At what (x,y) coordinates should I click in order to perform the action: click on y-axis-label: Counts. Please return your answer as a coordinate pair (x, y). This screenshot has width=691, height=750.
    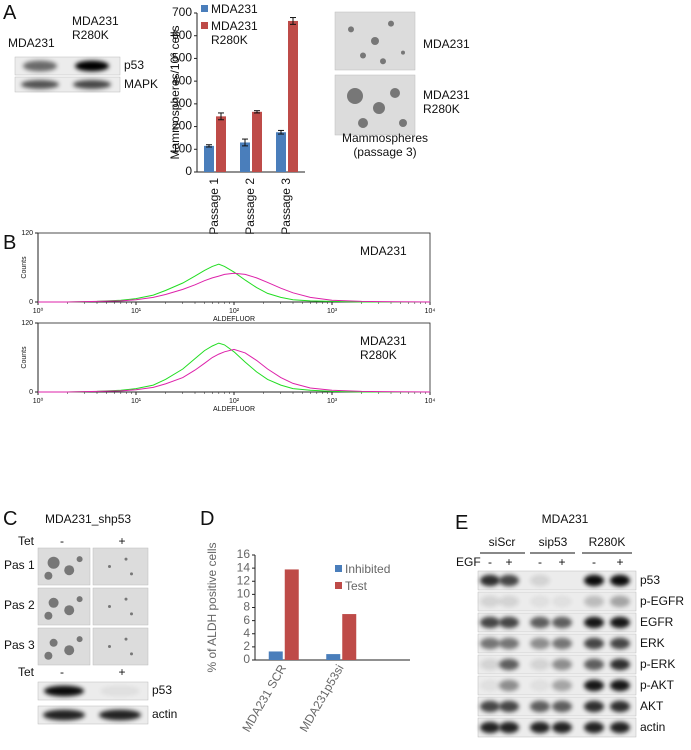
    Looking at the image, I should click on (24, 267).